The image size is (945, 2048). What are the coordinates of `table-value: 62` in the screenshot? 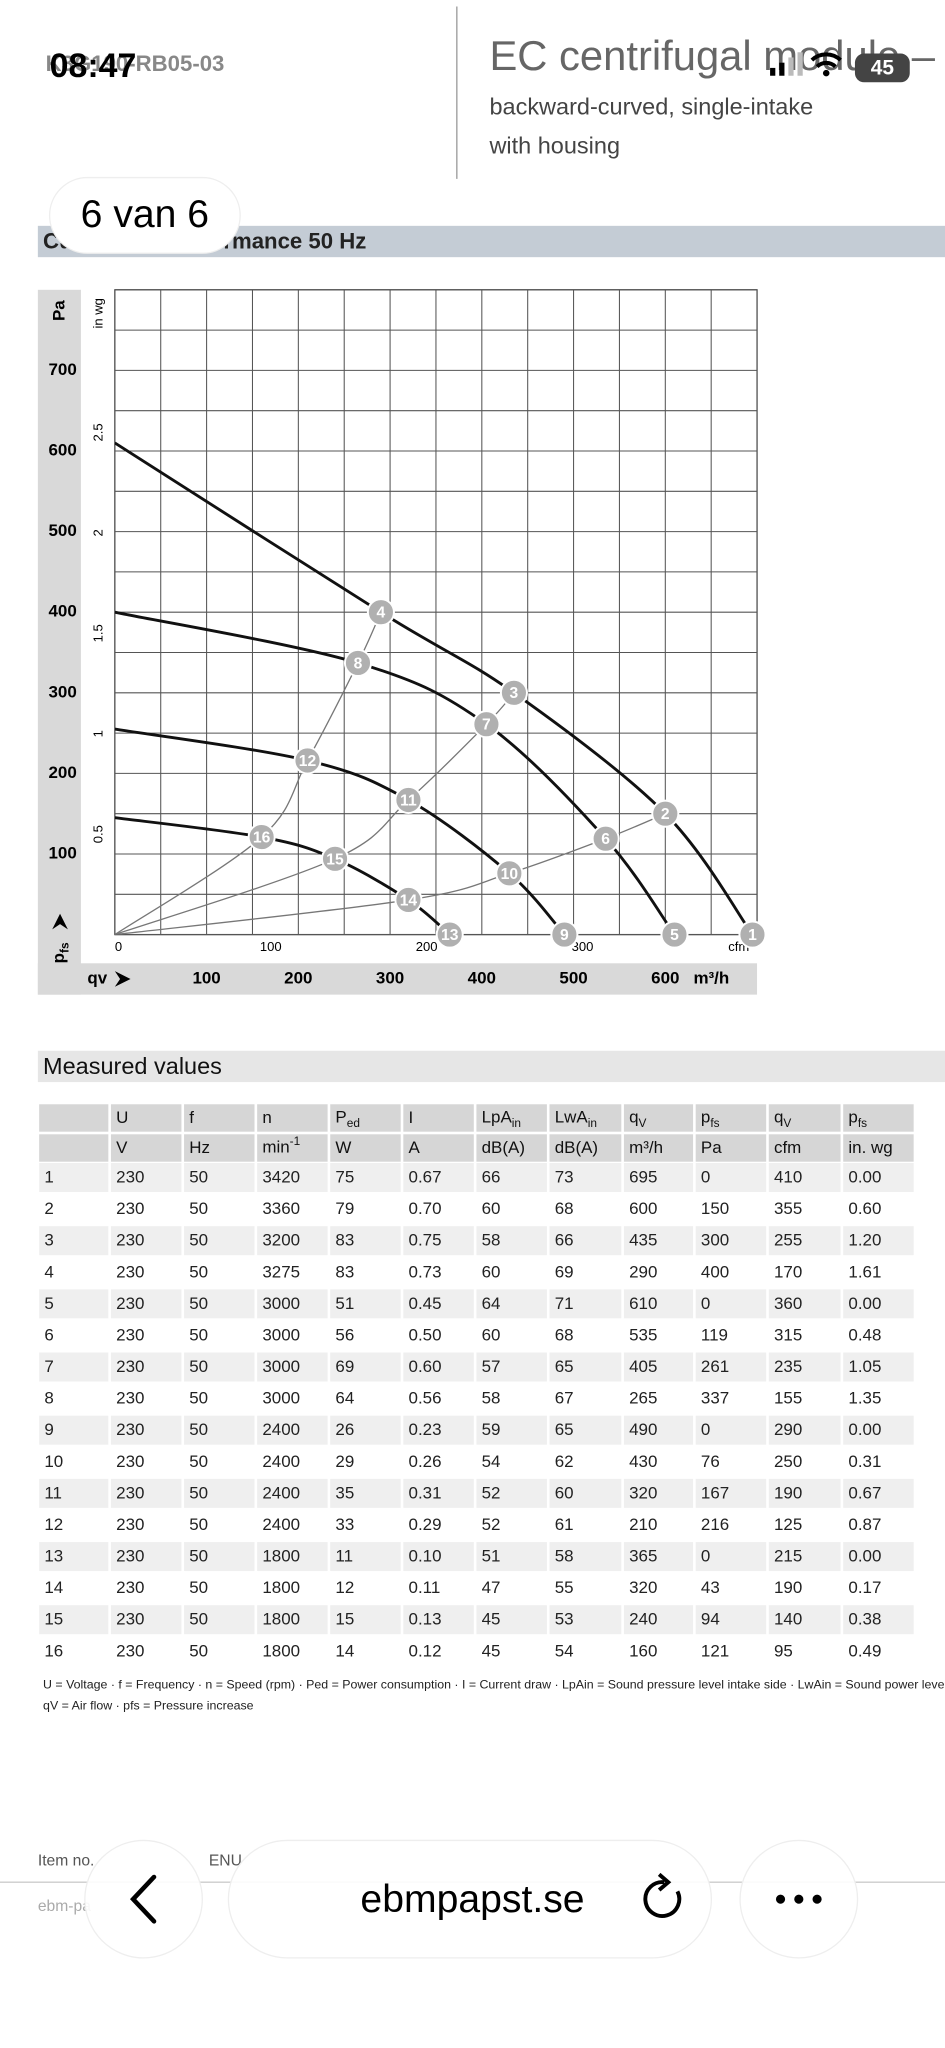 It's located at (564, 1461).